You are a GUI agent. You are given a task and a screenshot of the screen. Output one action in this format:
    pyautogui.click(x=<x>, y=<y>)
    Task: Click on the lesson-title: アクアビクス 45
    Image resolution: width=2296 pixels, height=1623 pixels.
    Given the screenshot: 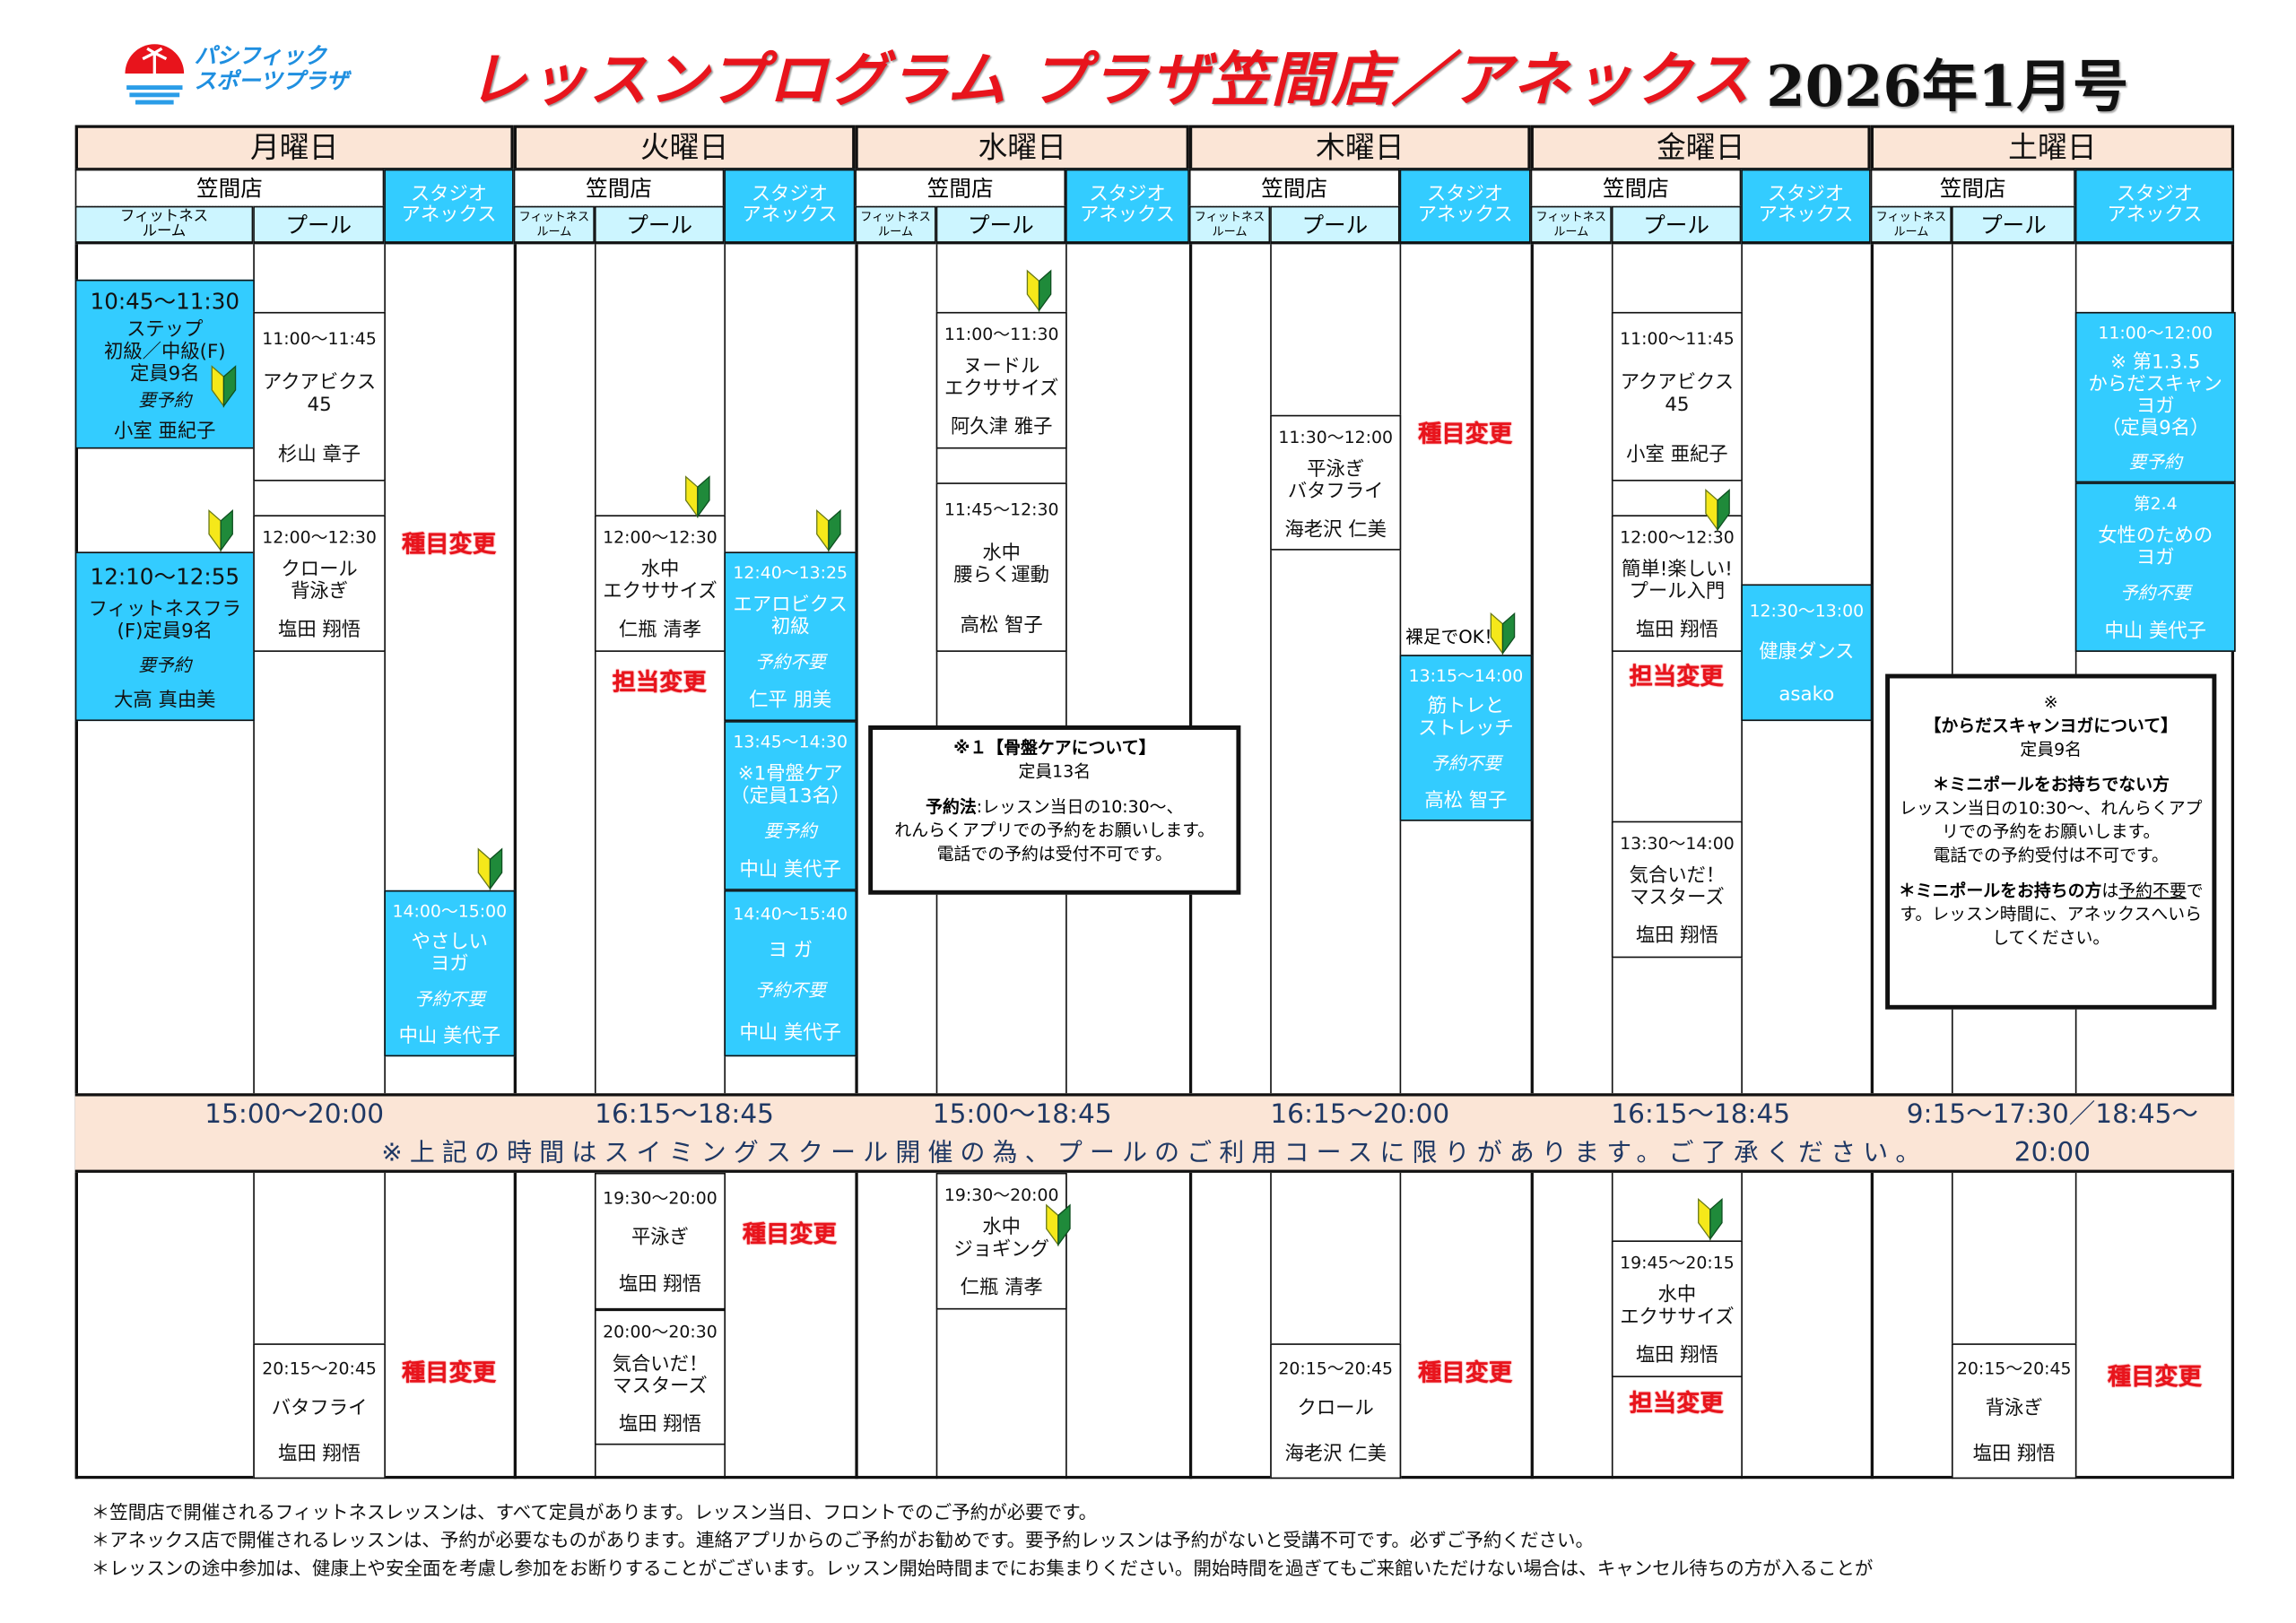 What is the action you would take?
    pyautogui.click(x=319, y=394)
    